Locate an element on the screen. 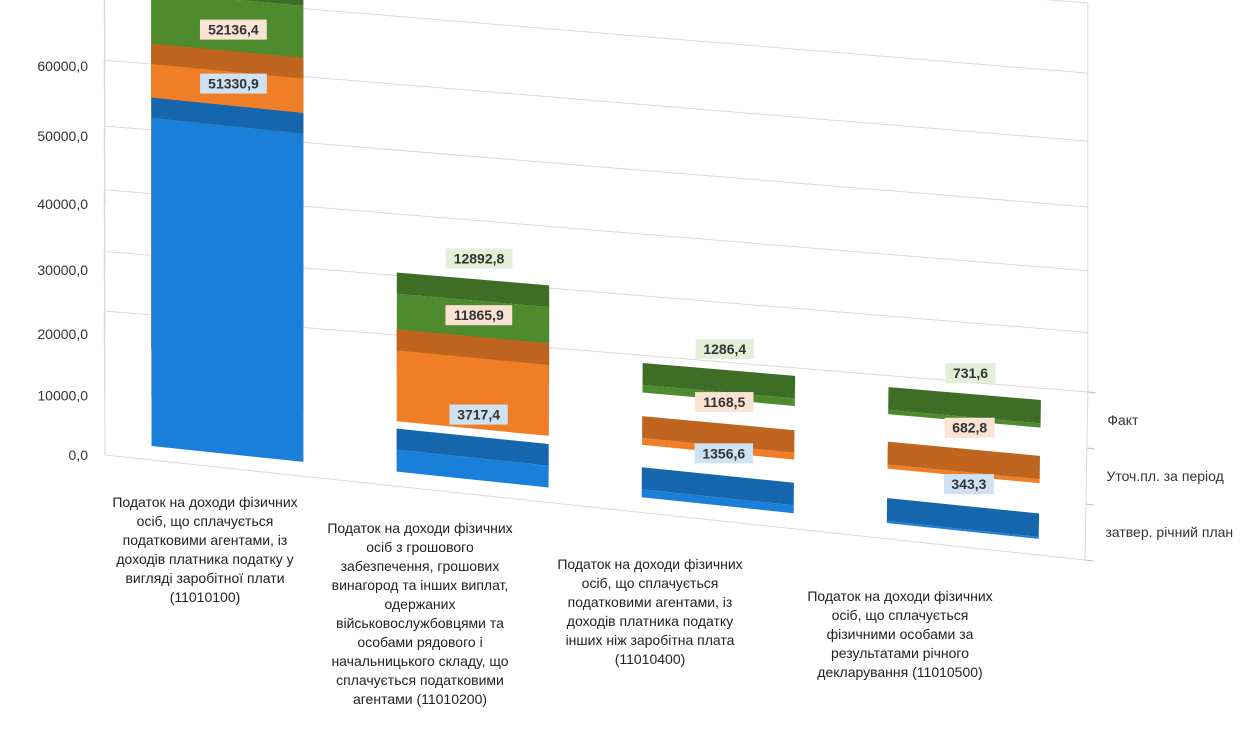 This screenshot has height=733, width=1242. gridline-side is located at coordinates (105, 33).